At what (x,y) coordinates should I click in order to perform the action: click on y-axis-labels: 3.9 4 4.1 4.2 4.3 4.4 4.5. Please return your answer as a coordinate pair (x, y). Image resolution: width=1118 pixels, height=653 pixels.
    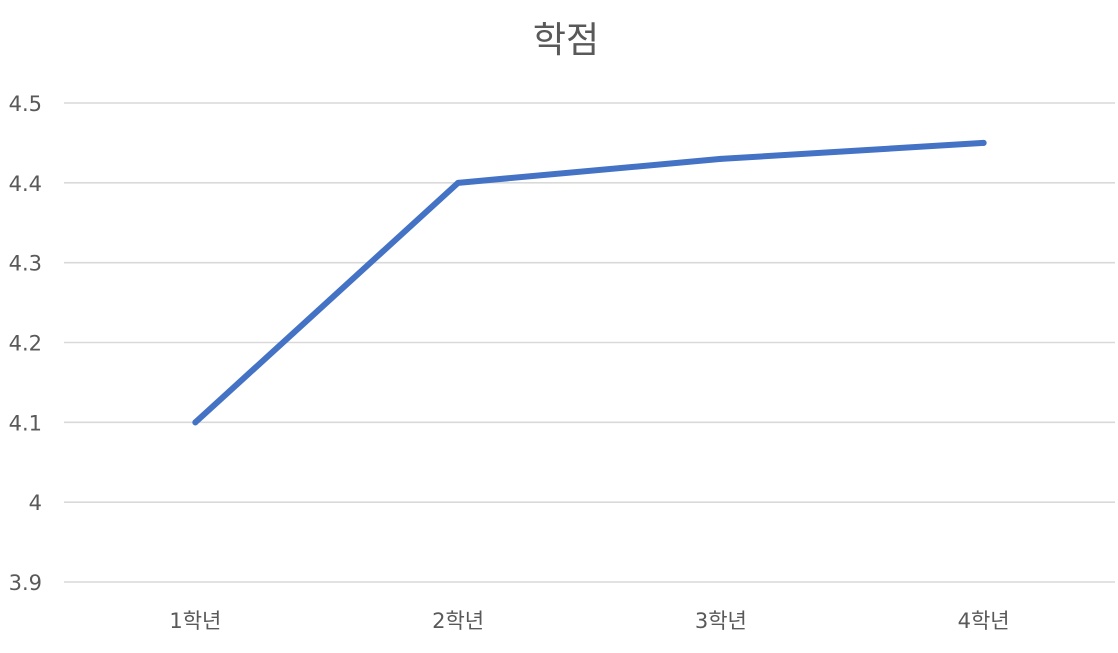
    Looking at the image, I should click on (25, 343).